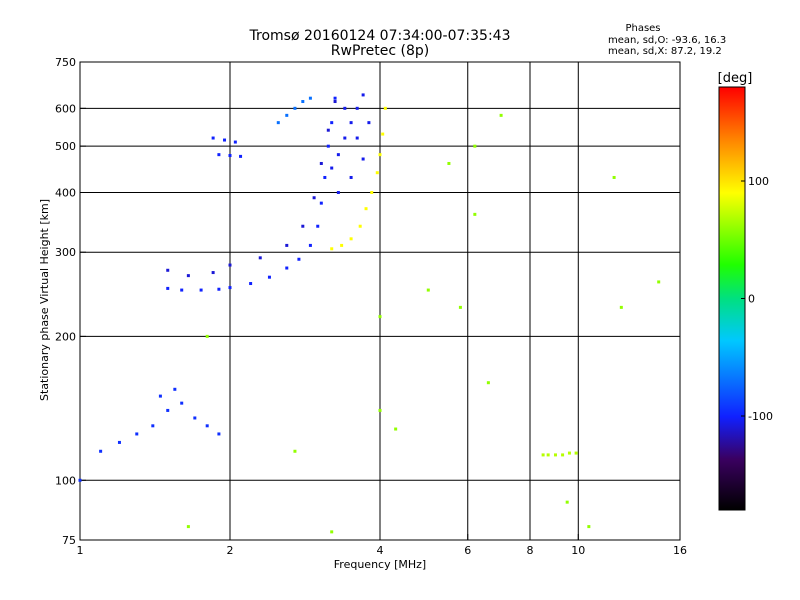 This screenshot has width=800, height=600. What do you see at coordinates (760, 416) in the screenshot?
I see `colorbar-tick-label: -100` at bounding box center [760, 416].